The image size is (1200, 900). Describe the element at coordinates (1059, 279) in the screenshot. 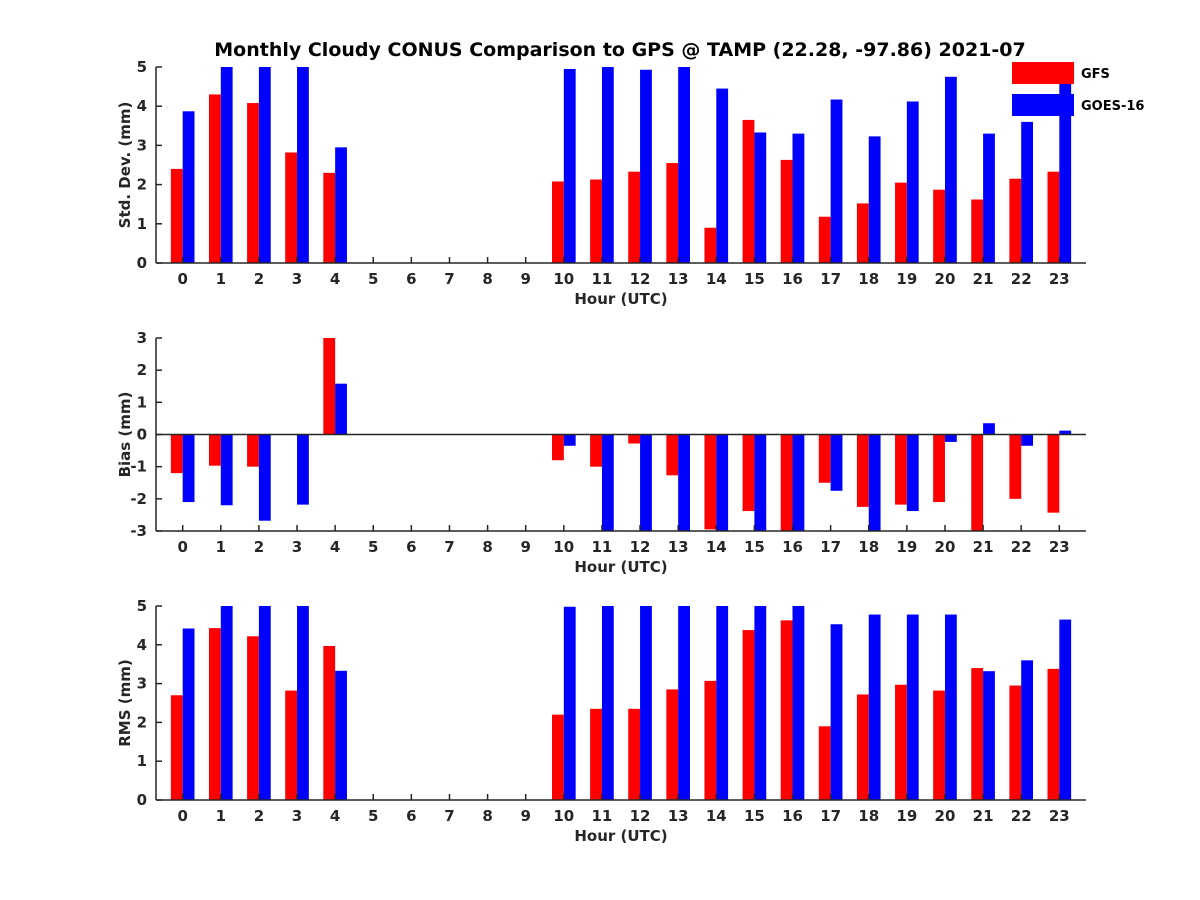

I see `x-tick-label-std: 23` at that location.